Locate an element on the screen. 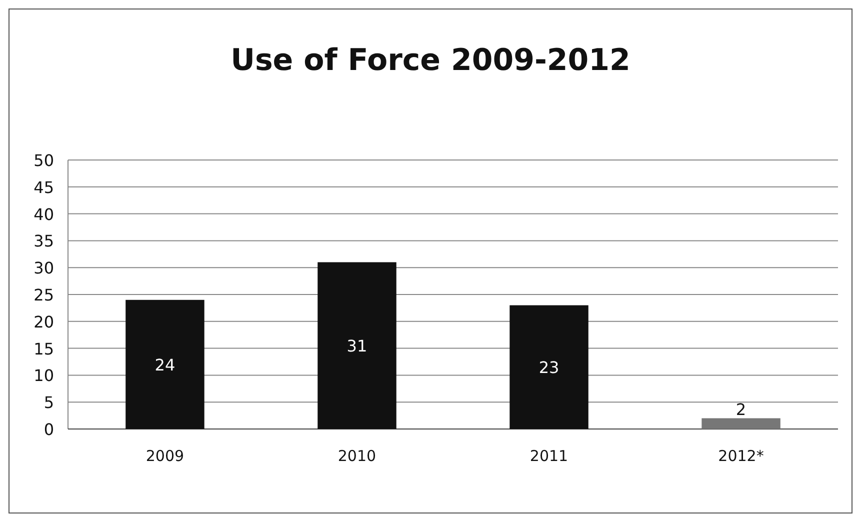 The image size is (861, 522). data-label: 31 is located at coordinates (357, 346).